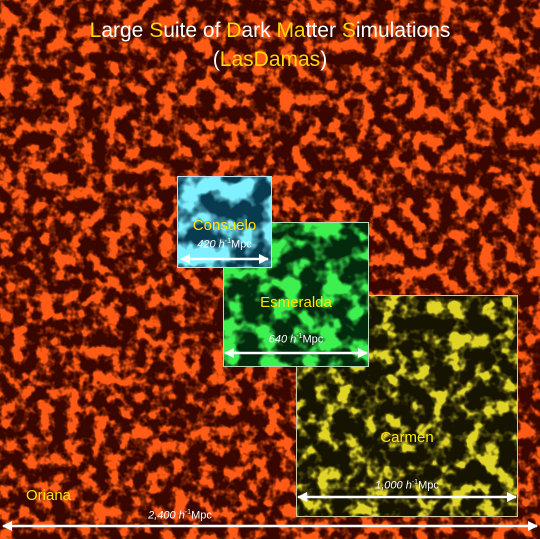  I want to click on title-fragment: (, so click(216, 59).